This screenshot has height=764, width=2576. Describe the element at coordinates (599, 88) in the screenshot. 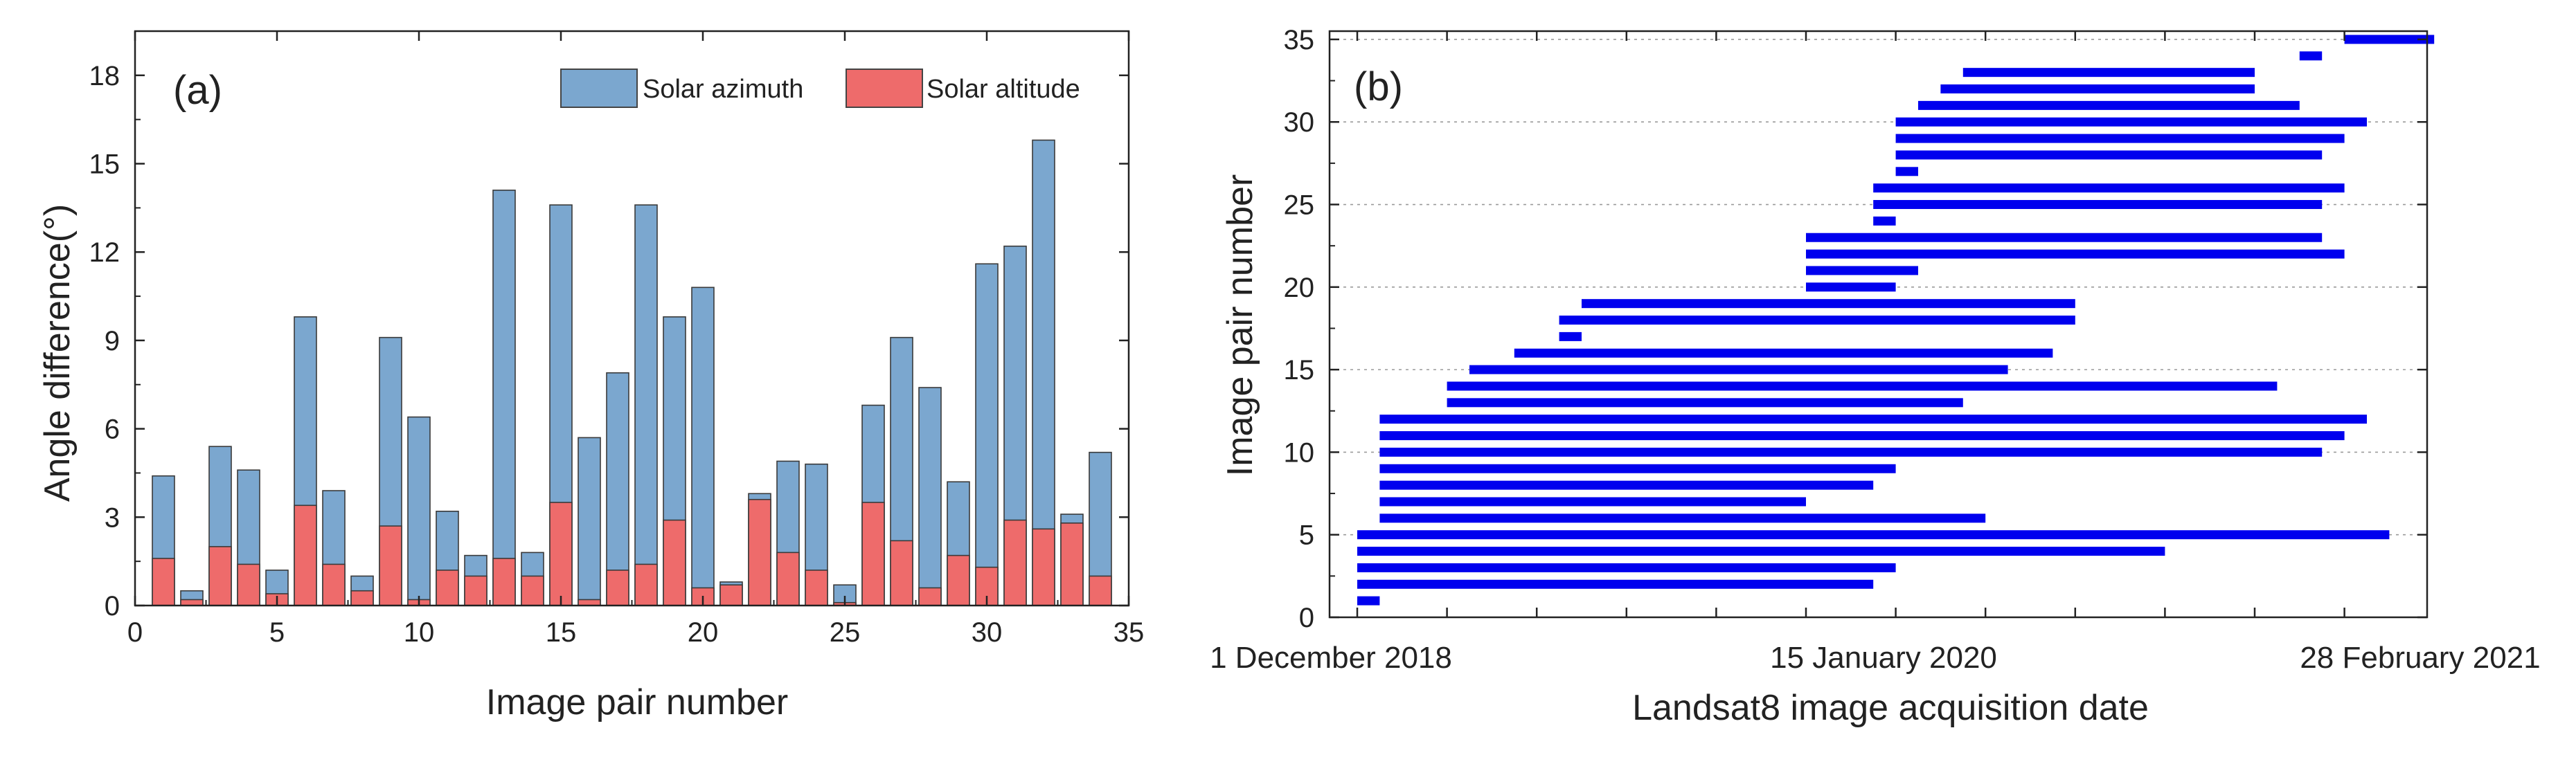

I see `legend-swatch-solar-azimuth` at that location.